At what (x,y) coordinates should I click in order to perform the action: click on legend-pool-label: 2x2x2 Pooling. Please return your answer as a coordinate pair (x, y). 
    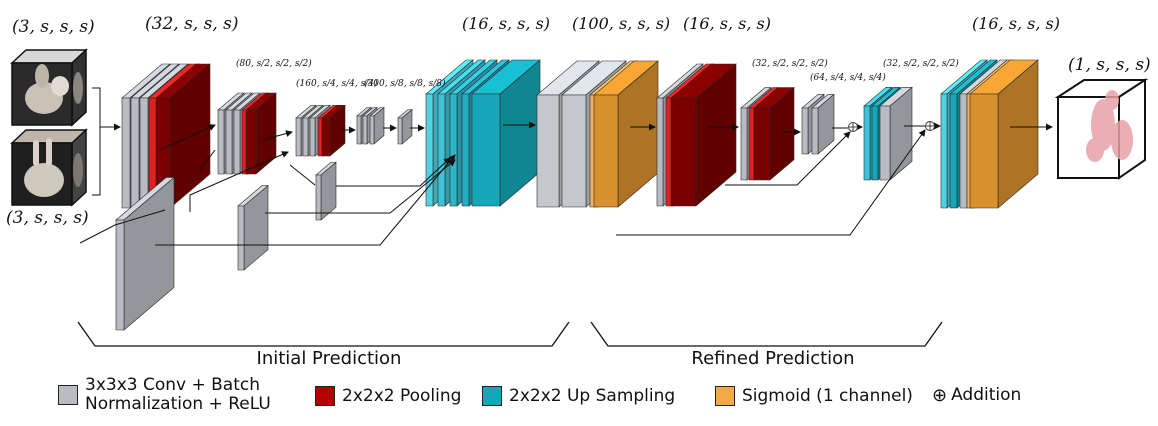
    Looking at the image, I should click on (402, 395).